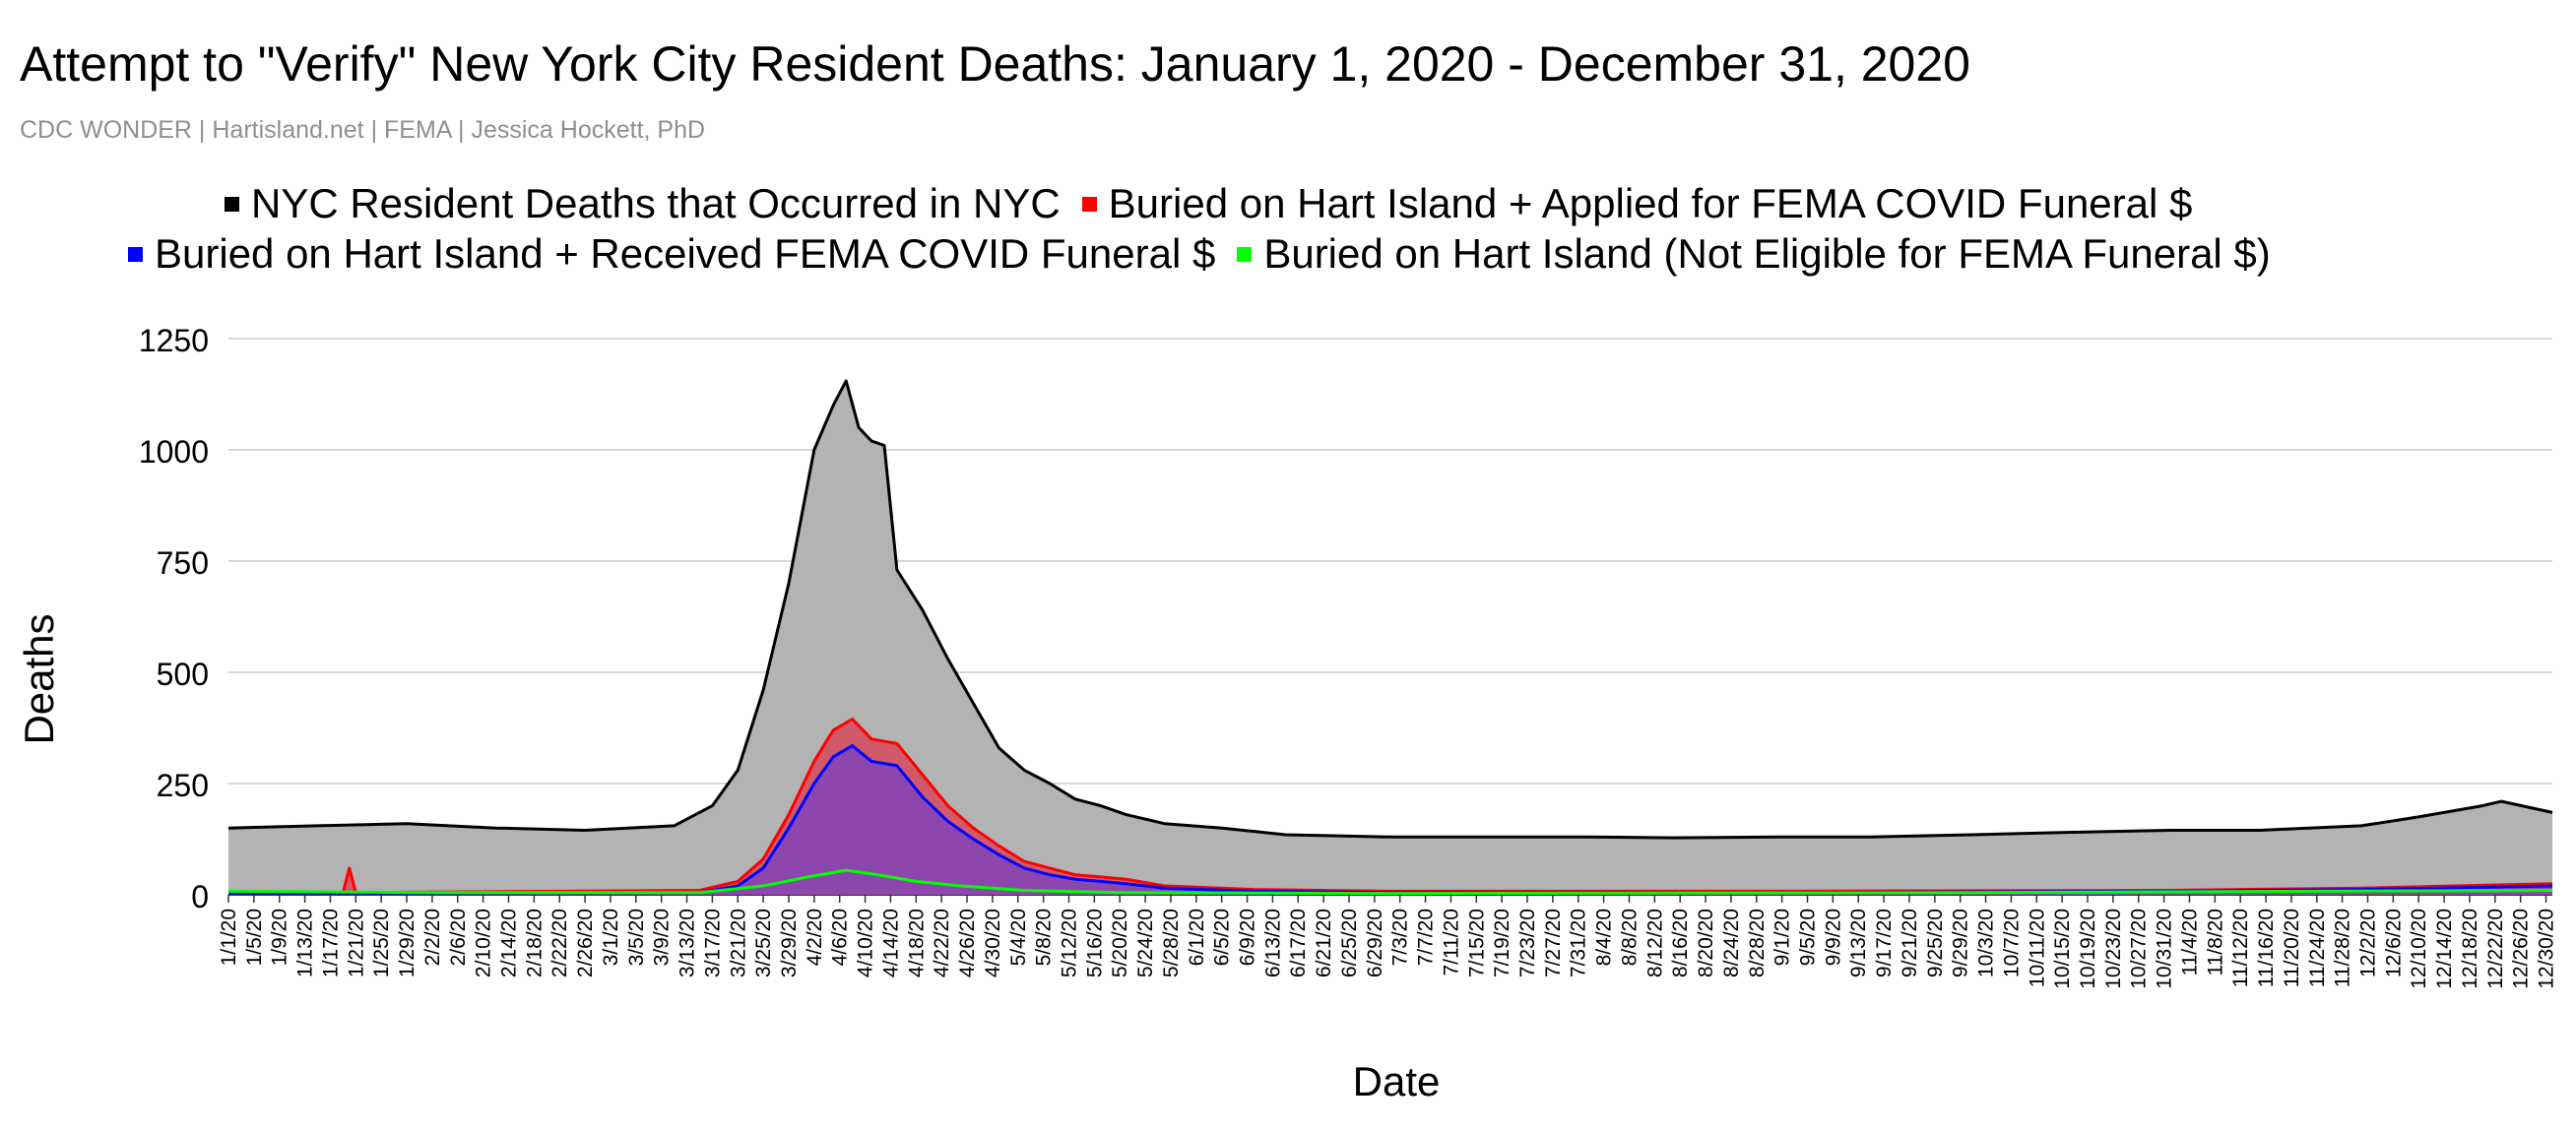  What do you see at coordinates (432, 937) in the screenshot?
I see `x-tick-label: 2/2/20` at bounding box center [432, 937].